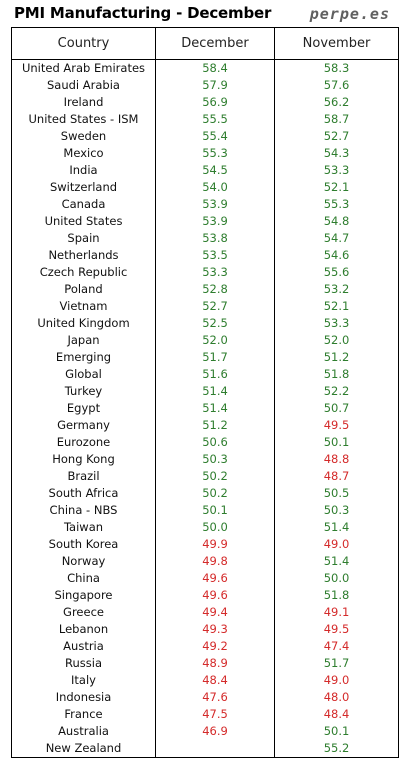  I want to click on table-row: Netherlands 53.5 54.6, so click(205, 255).